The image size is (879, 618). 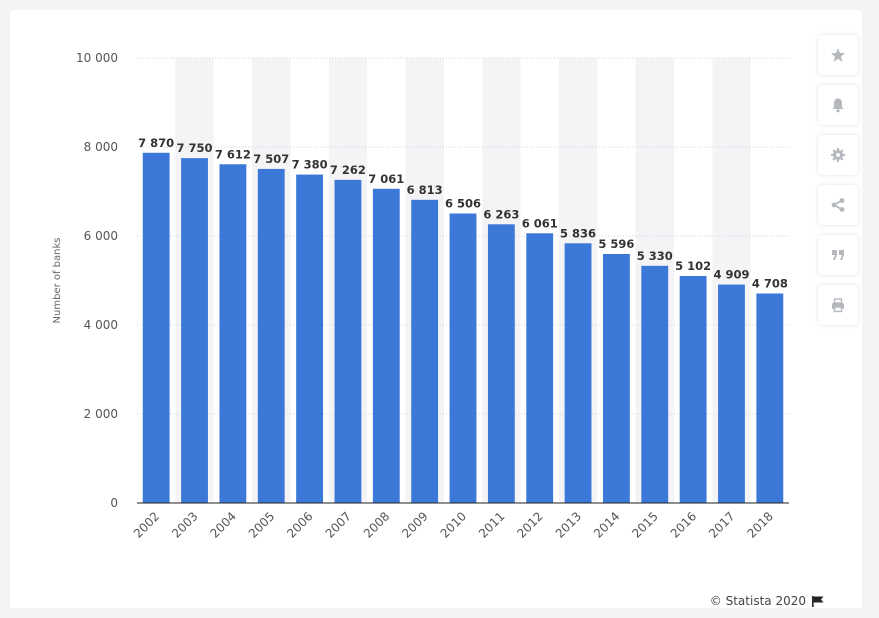 What do you see at coordinates (529, 524) in the screenshot?
I see `x-tick-label: 2012` at bounding box center [529, 524].